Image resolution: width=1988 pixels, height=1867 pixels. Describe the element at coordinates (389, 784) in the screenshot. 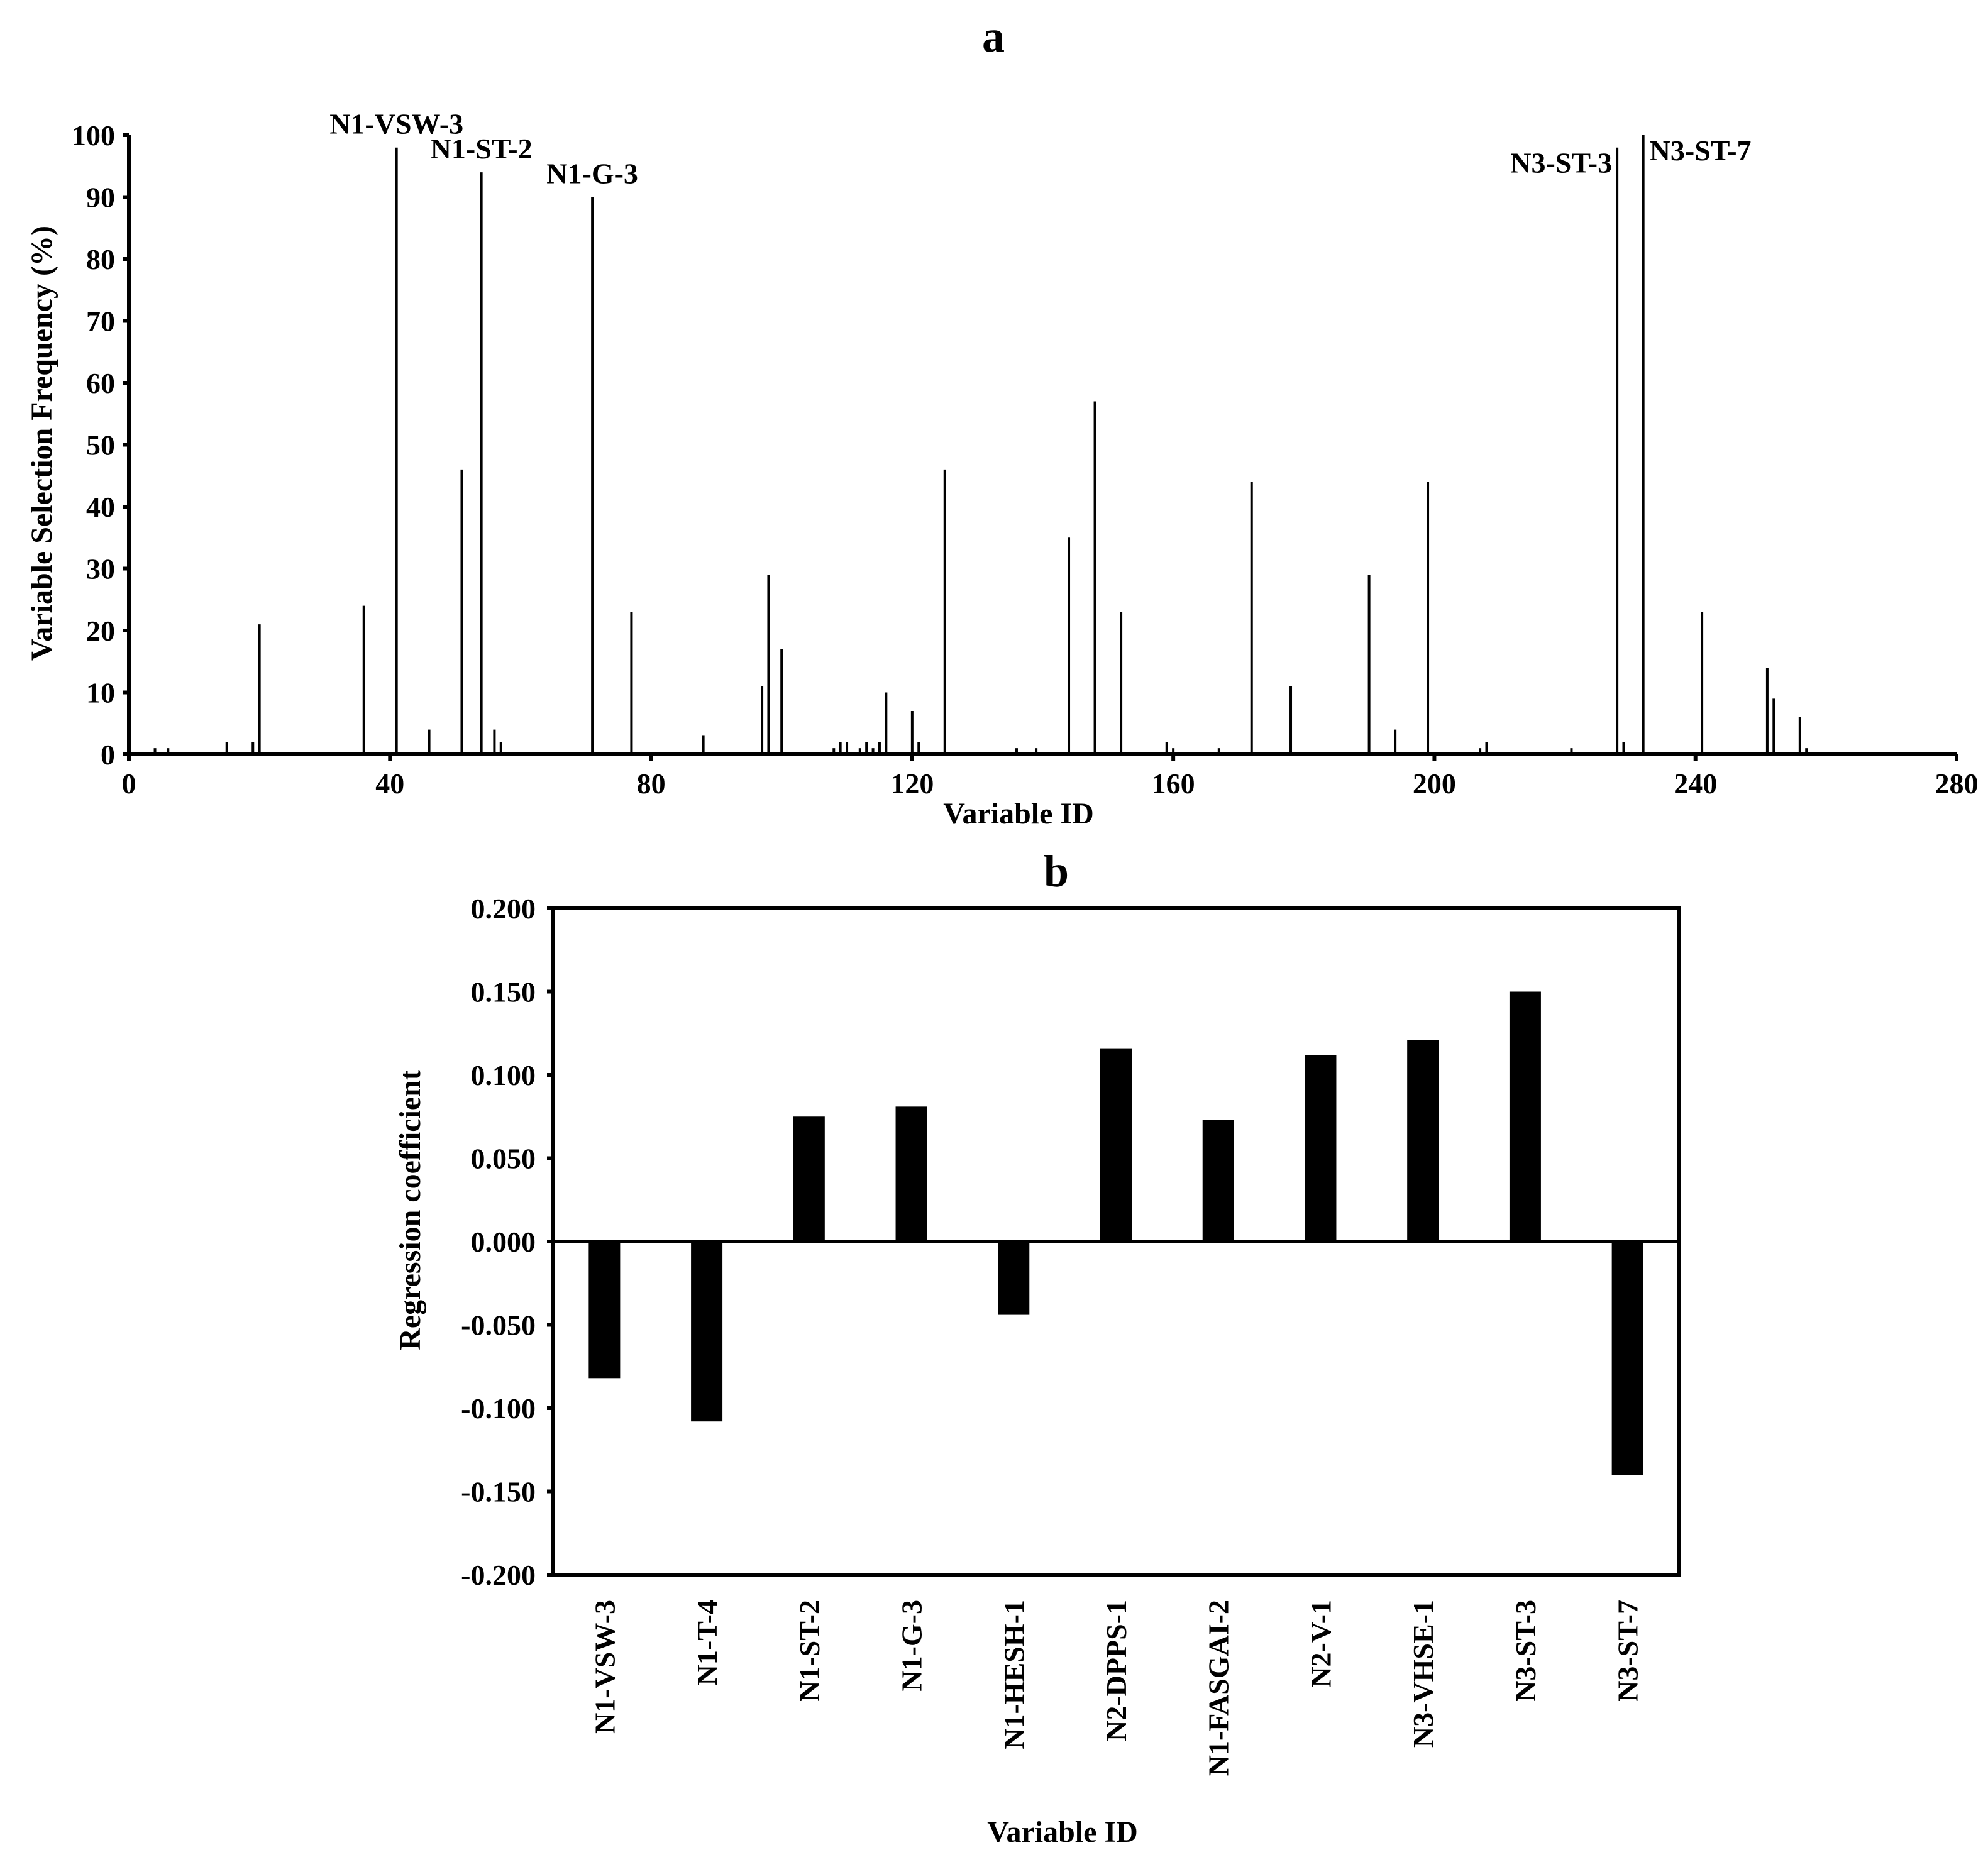

I see `panel-a-x-tick-label: 40` at that location.